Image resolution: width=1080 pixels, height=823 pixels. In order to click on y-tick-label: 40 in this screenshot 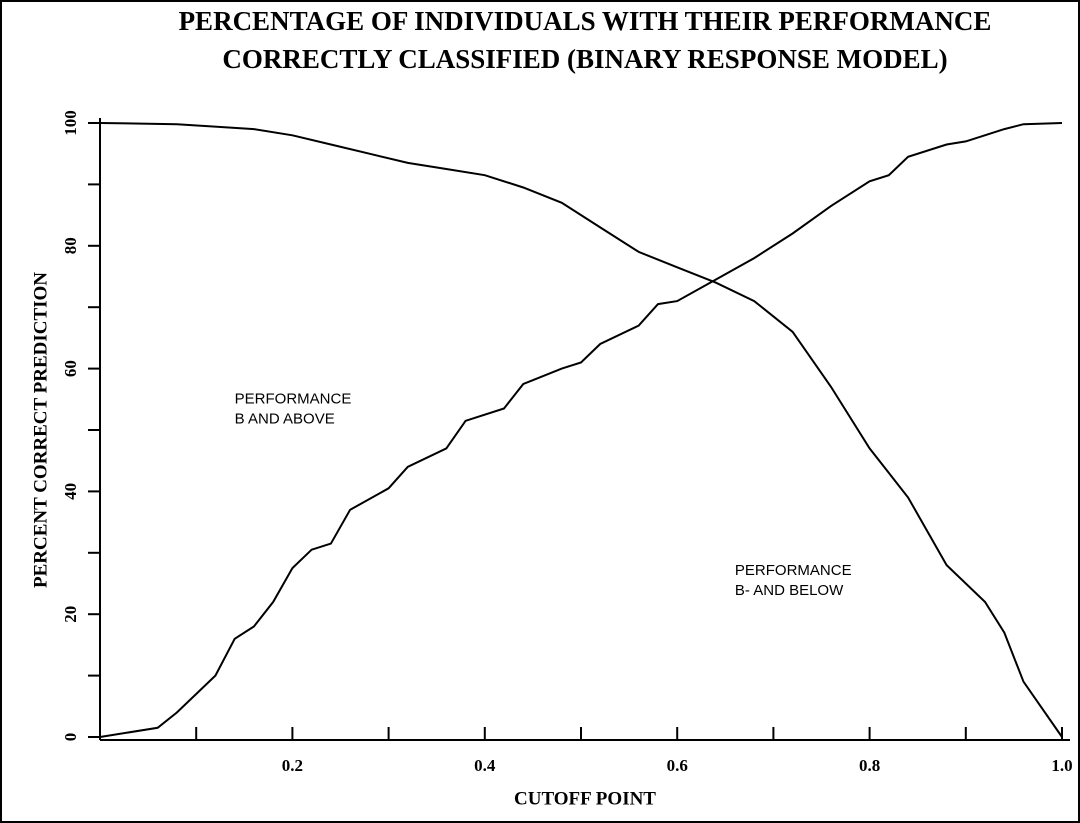, I will do `click(70, 491)`.